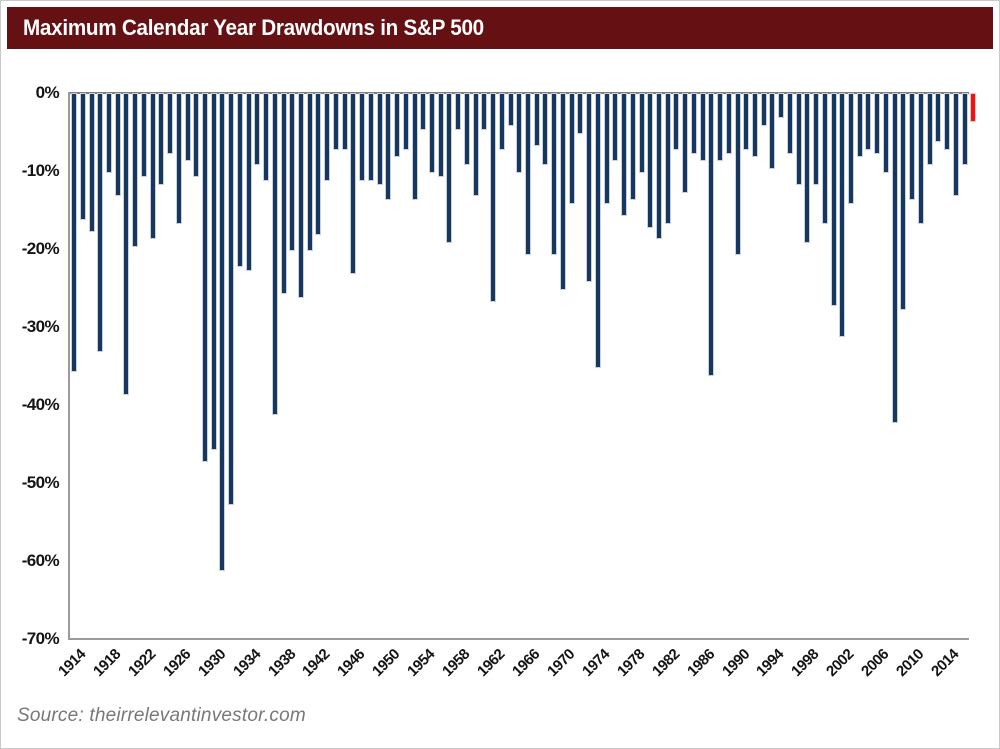 The image size is (1000, 749). What do you see at coordinates (519, 133) in the screenshot?
I see `bar-1965` at bounding box center [519, 133].